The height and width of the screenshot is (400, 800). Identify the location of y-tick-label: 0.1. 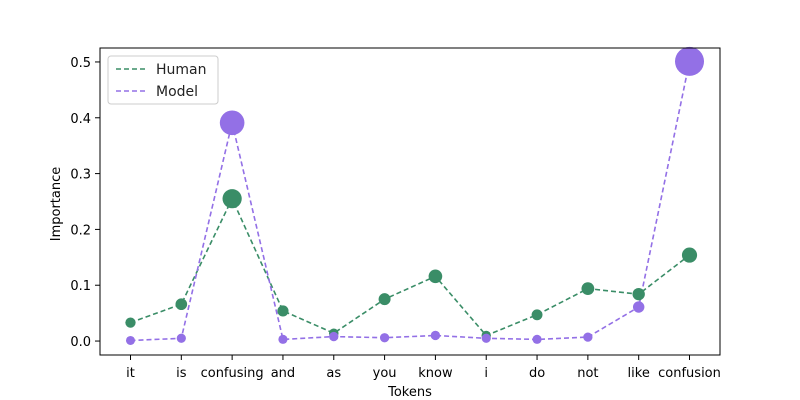
(80, 286).